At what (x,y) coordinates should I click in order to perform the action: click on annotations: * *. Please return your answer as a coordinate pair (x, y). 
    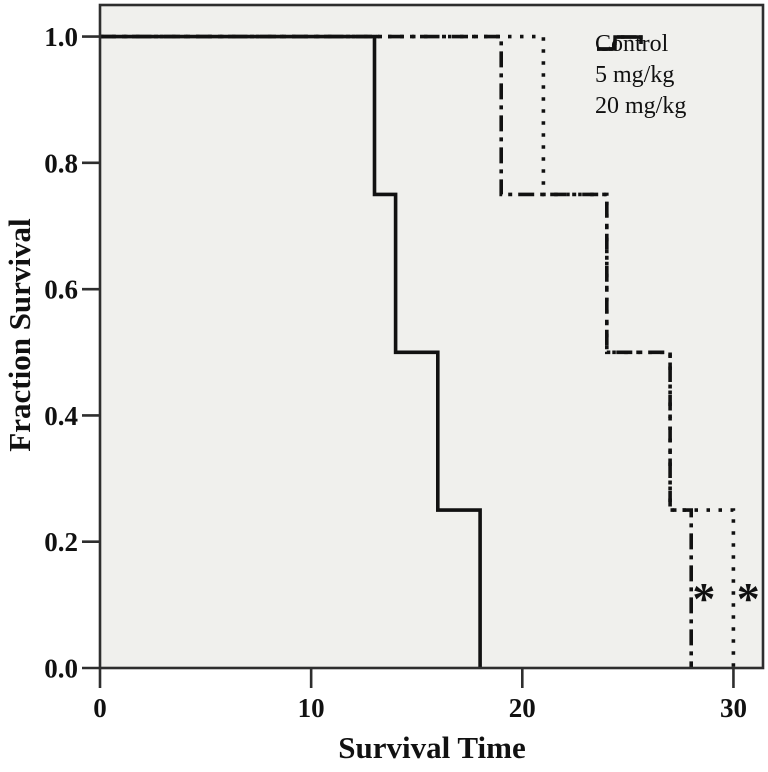
    Looking at the image, I should click on (725, 598).